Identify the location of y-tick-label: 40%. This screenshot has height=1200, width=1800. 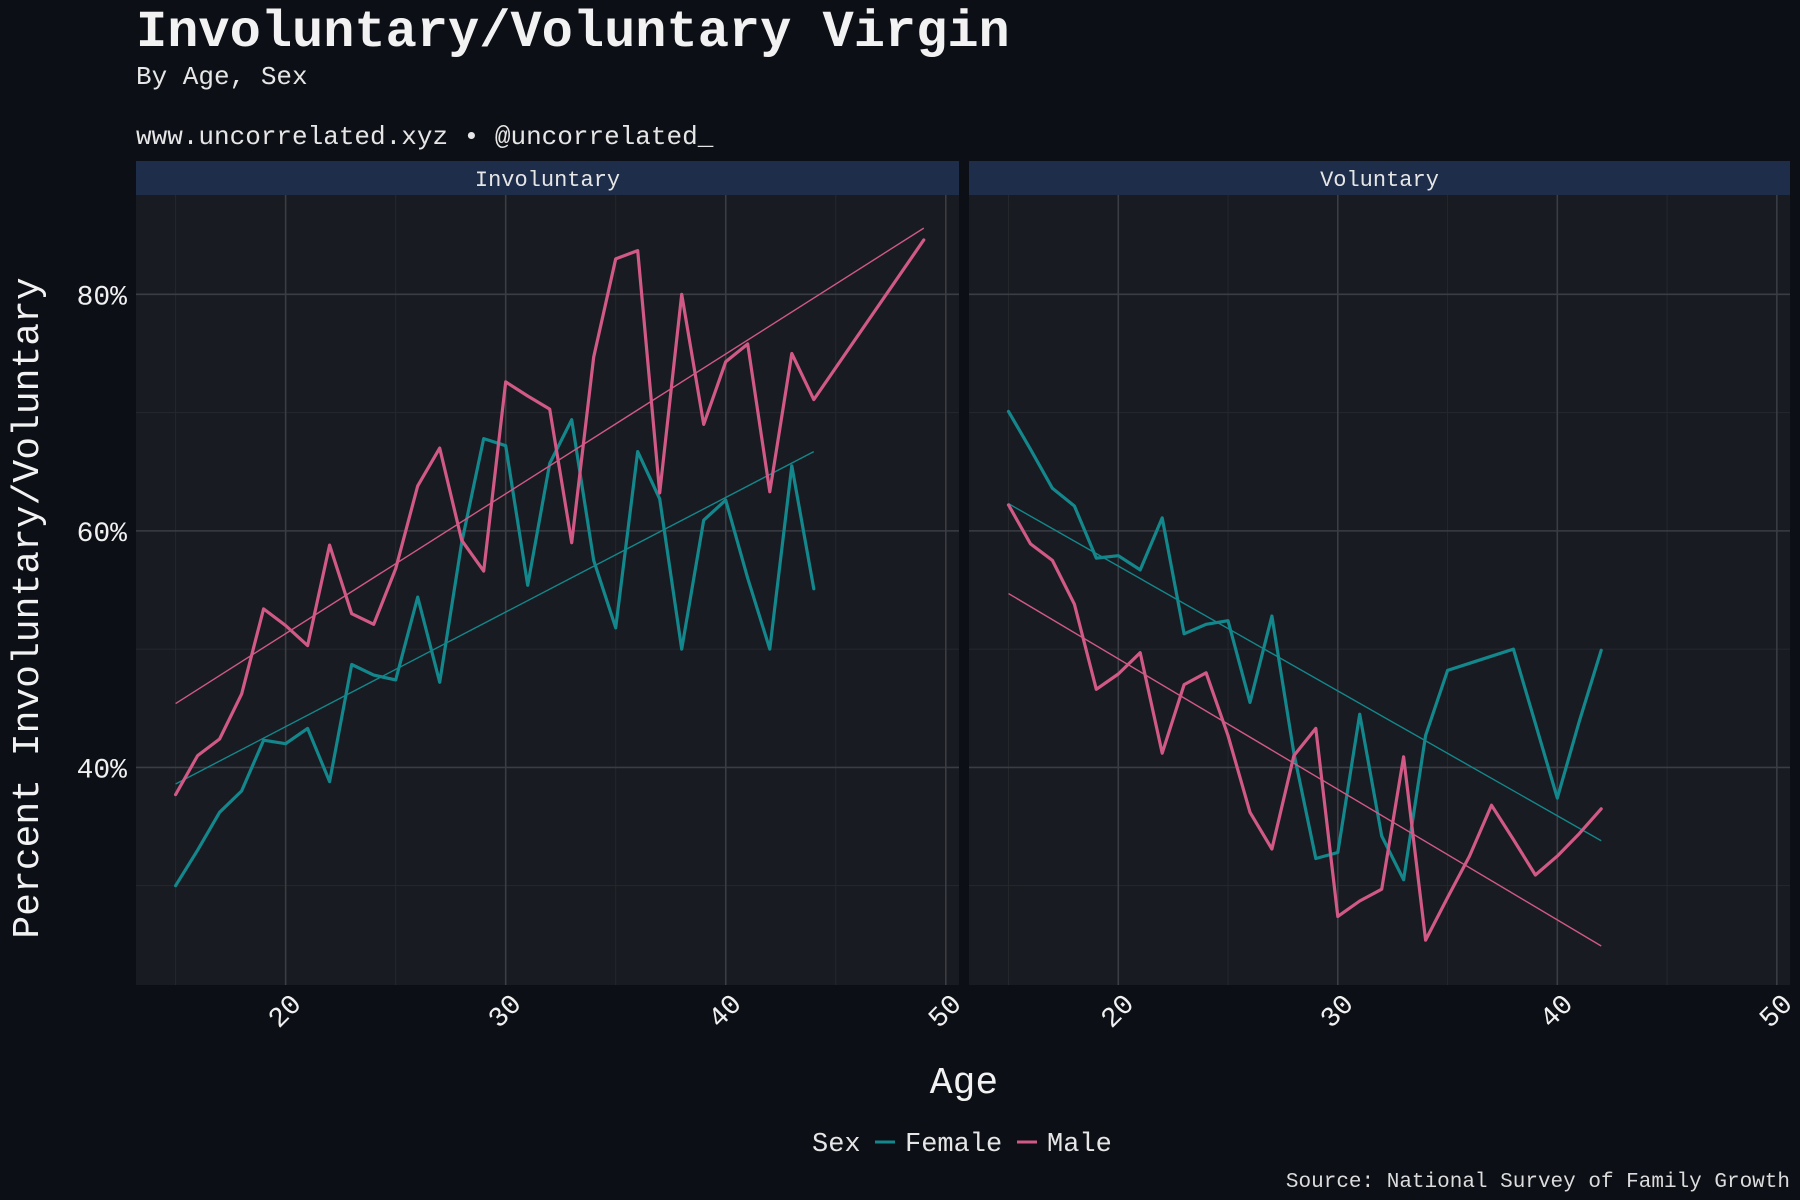
(102, 770).